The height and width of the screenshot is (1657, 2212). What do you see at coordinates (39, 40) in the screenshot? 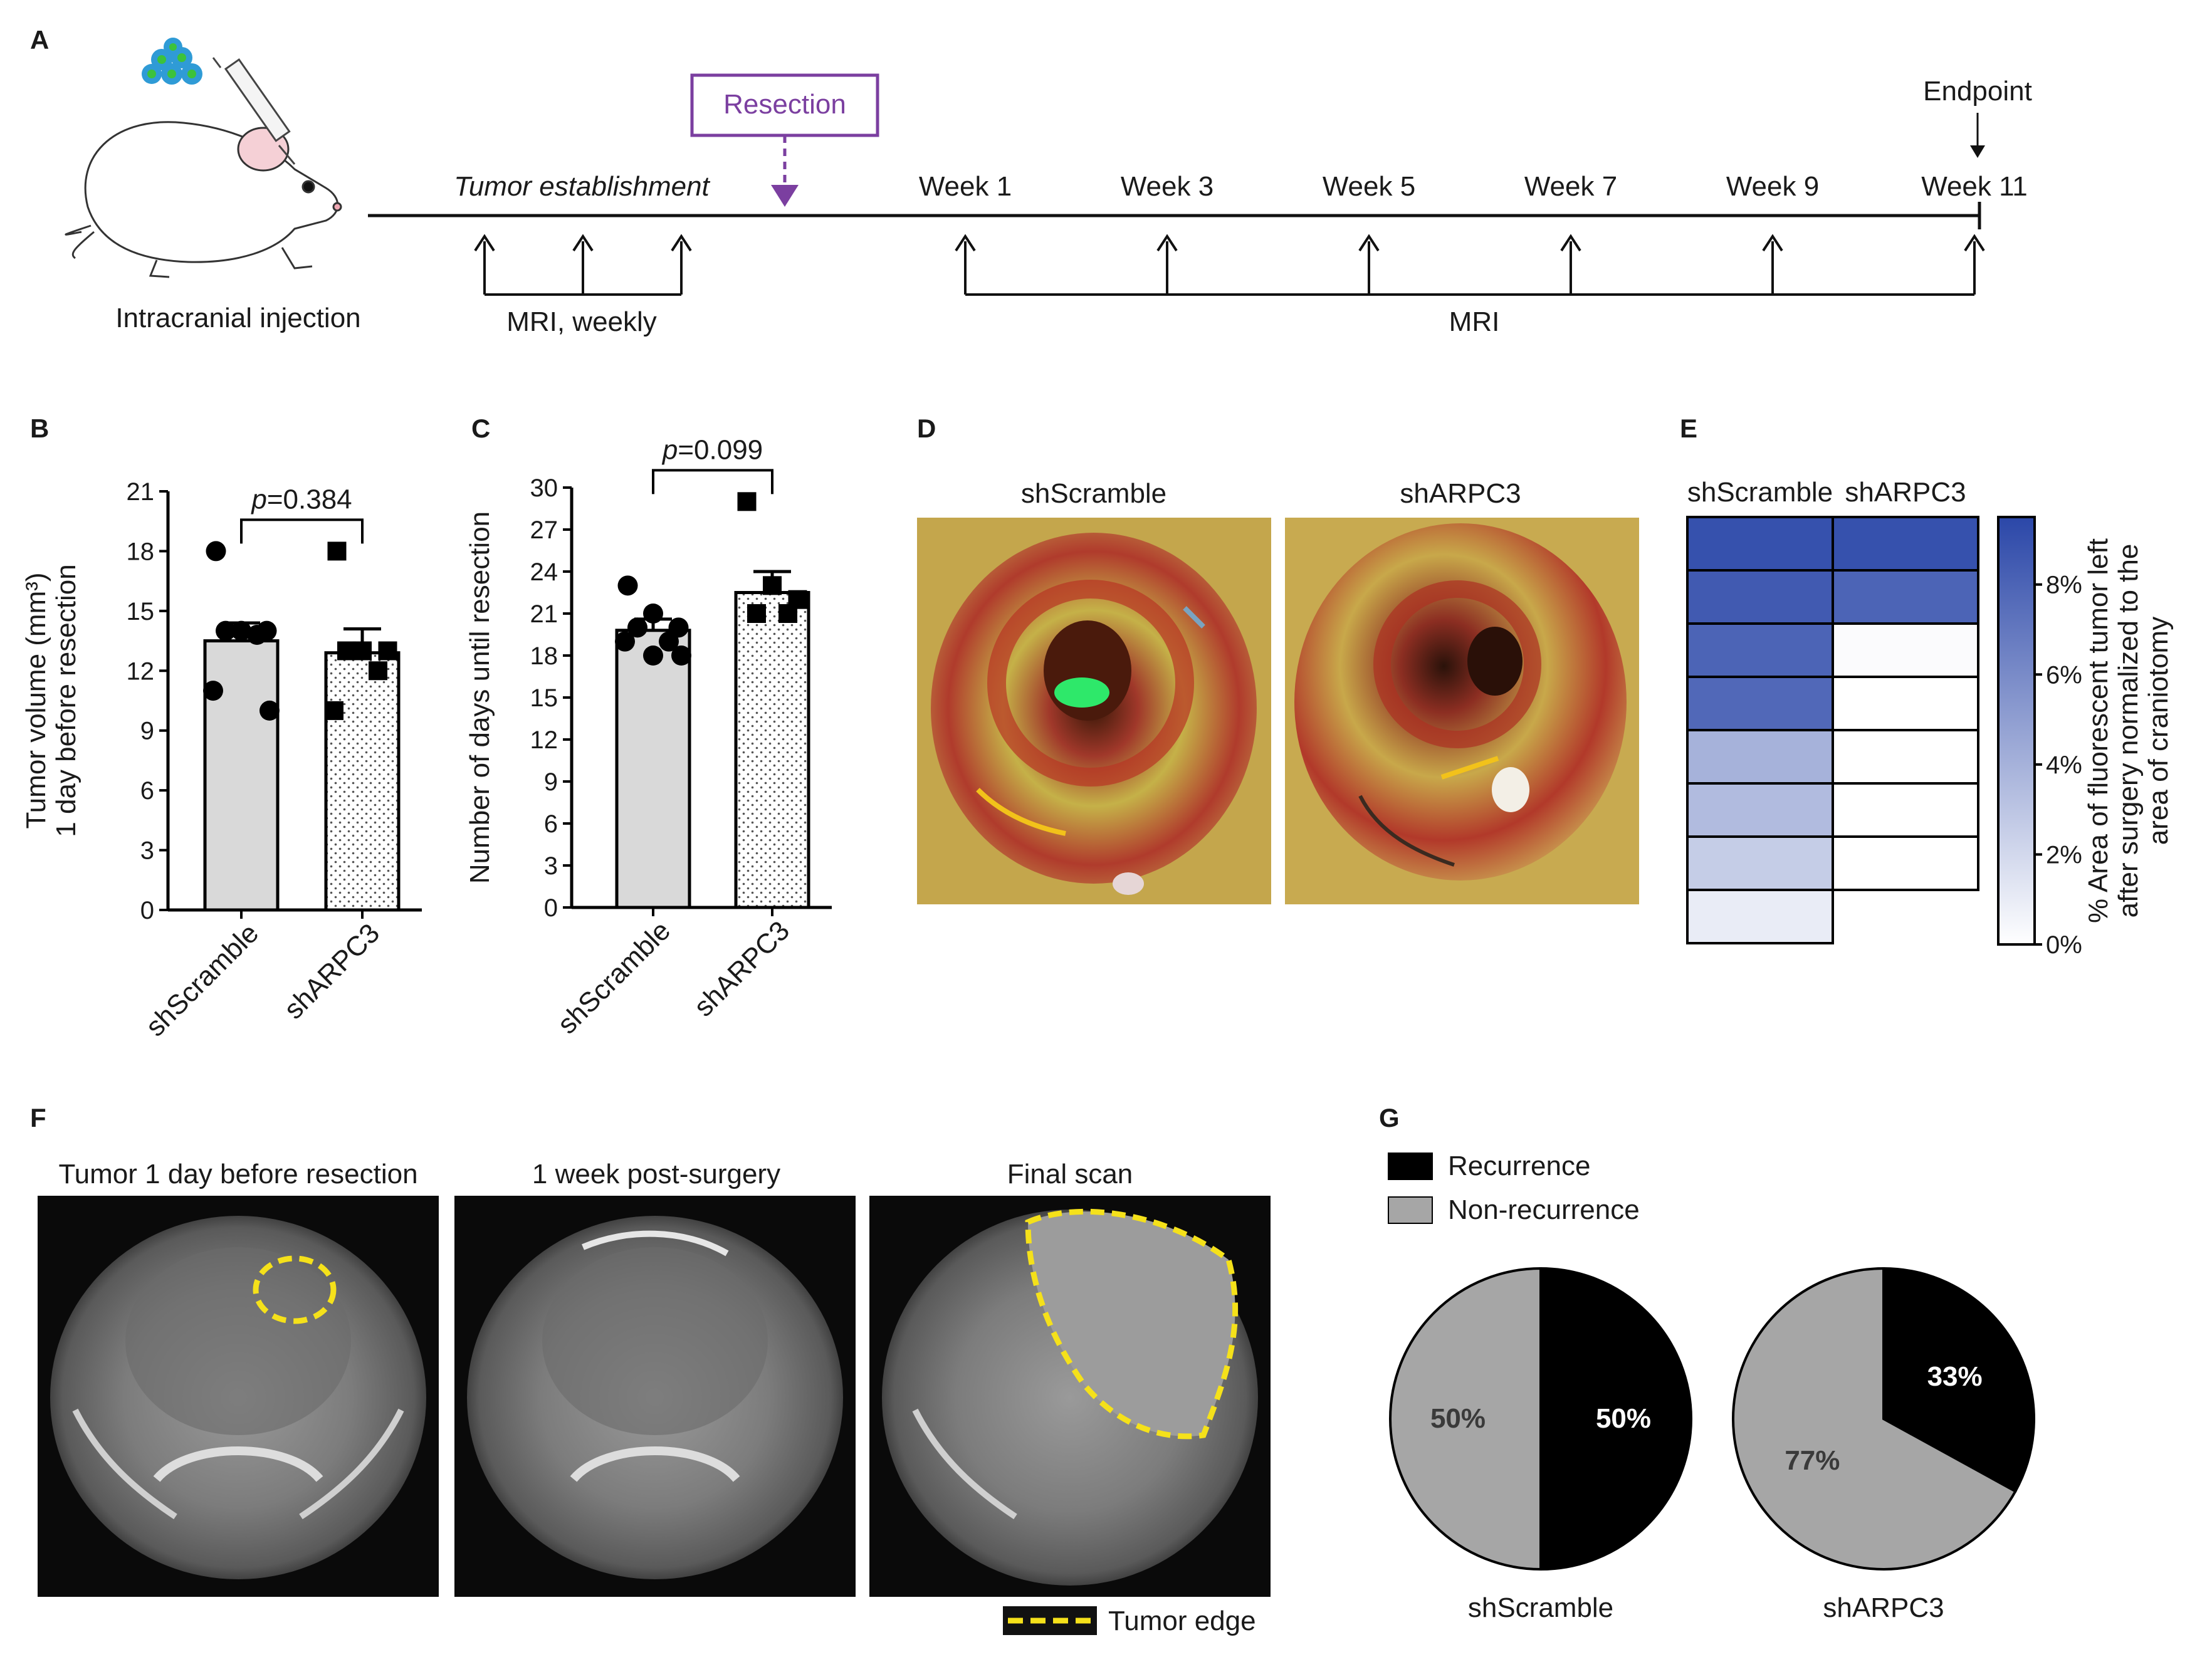
I see `panel-label-a: A` at bounding box center [39, 40].